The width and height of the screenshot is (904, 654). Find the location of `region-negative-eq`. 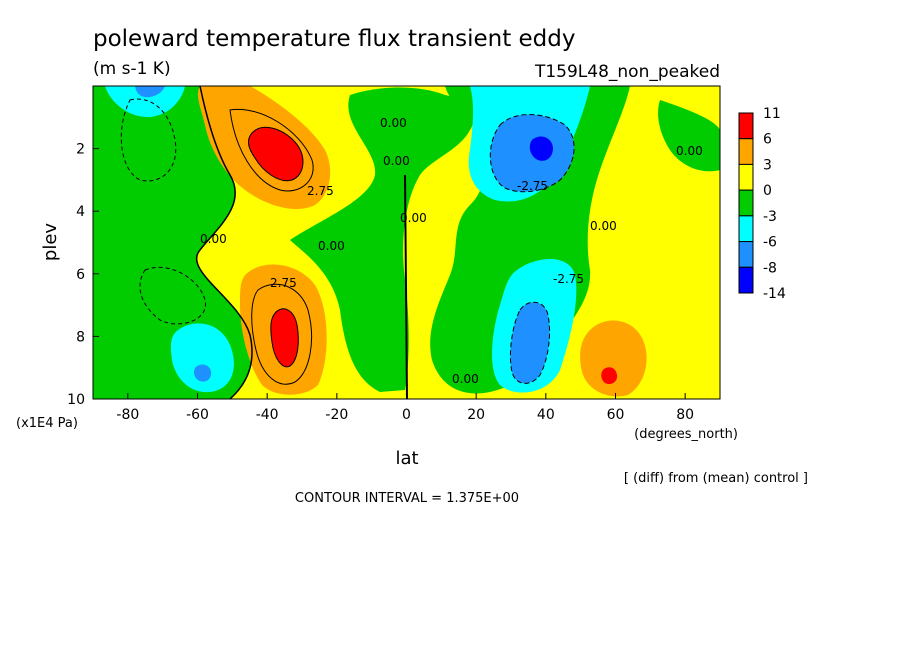

region-negative-eq is located at coordinates (382, 239).